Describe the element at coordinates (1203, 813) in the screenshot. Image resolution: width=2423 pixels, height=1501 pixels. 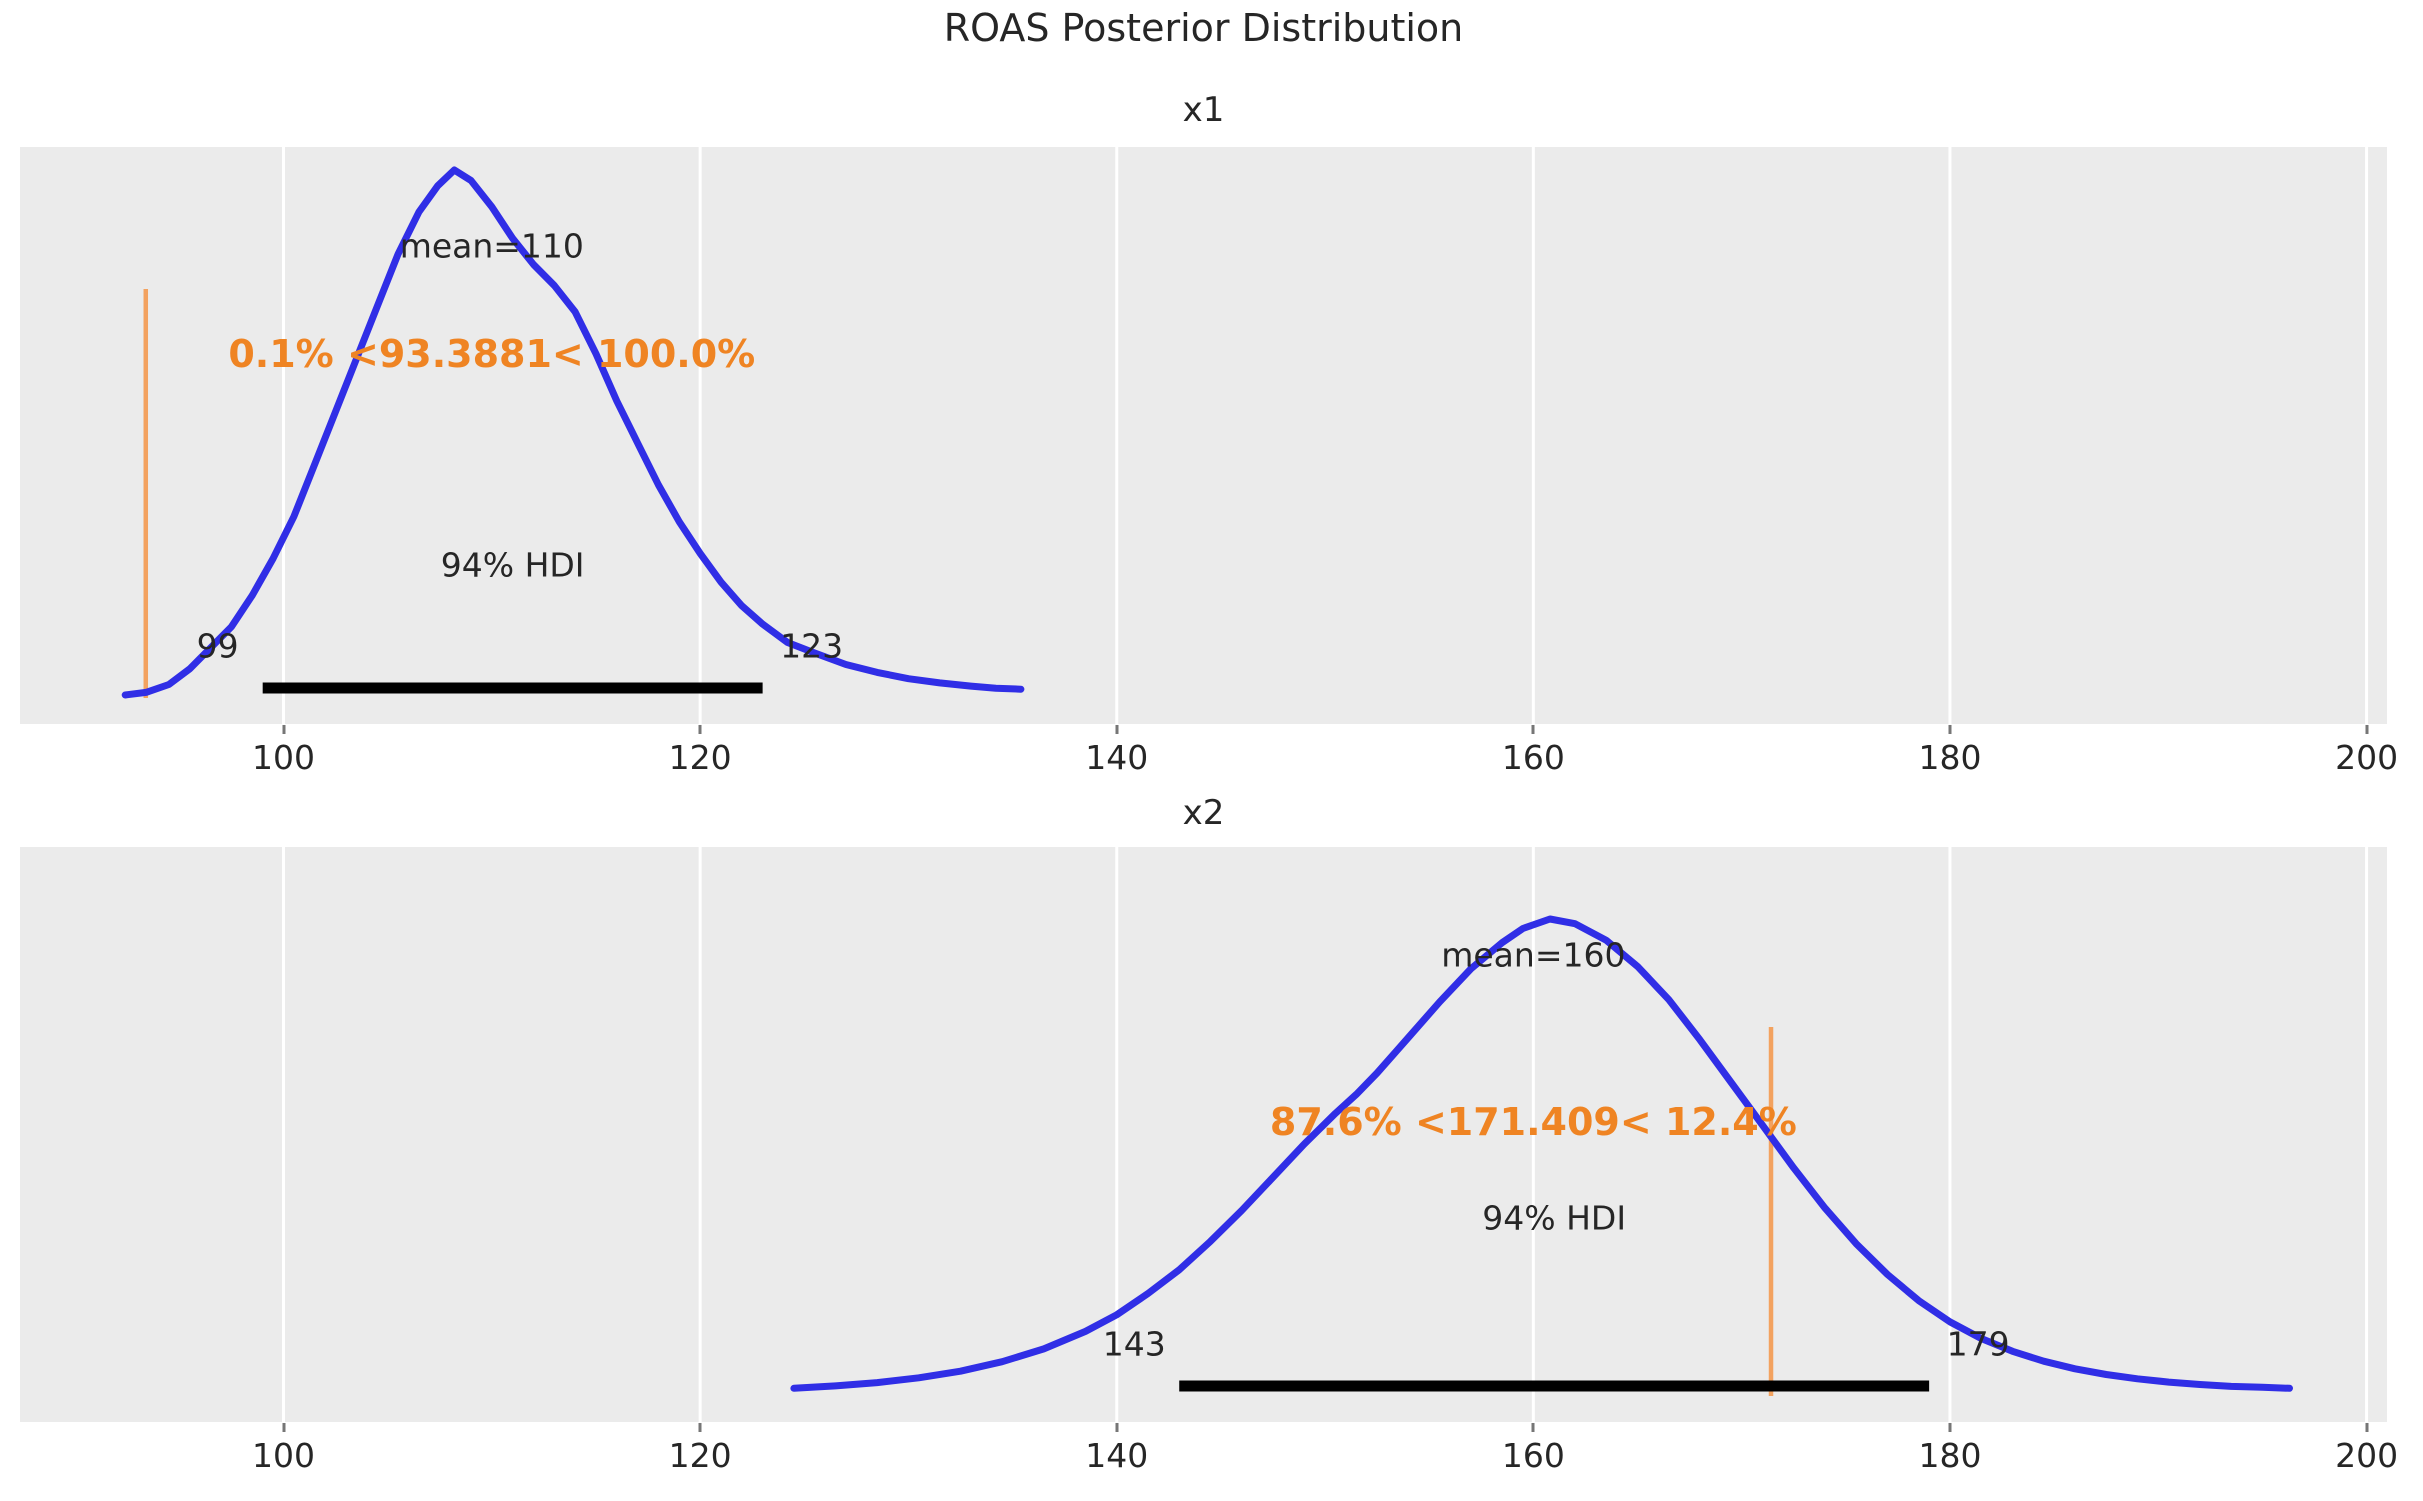
I see `subplot-title: x2` at that location.